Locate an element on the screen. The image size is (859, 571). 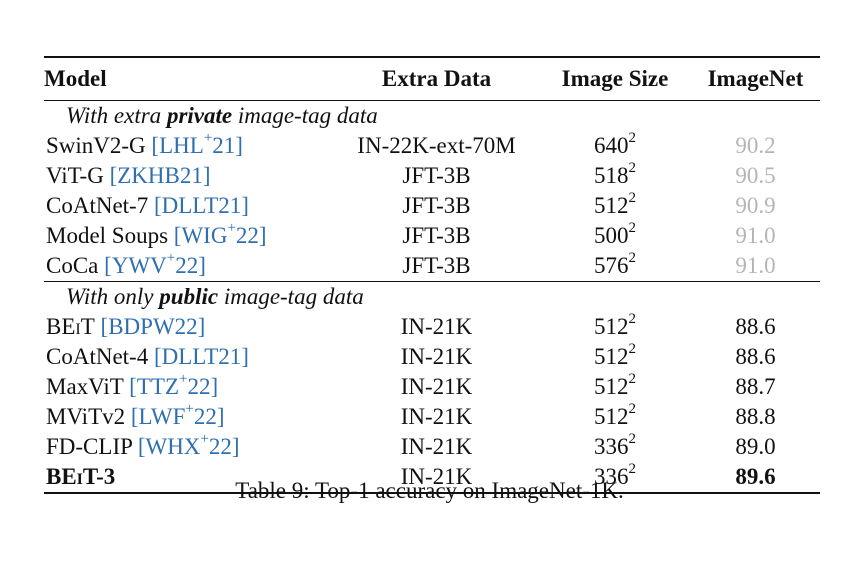
table-row: ViT-G [ZKHB21] JFT-3B 5182 90.5 is located at coordinates (432, 176).